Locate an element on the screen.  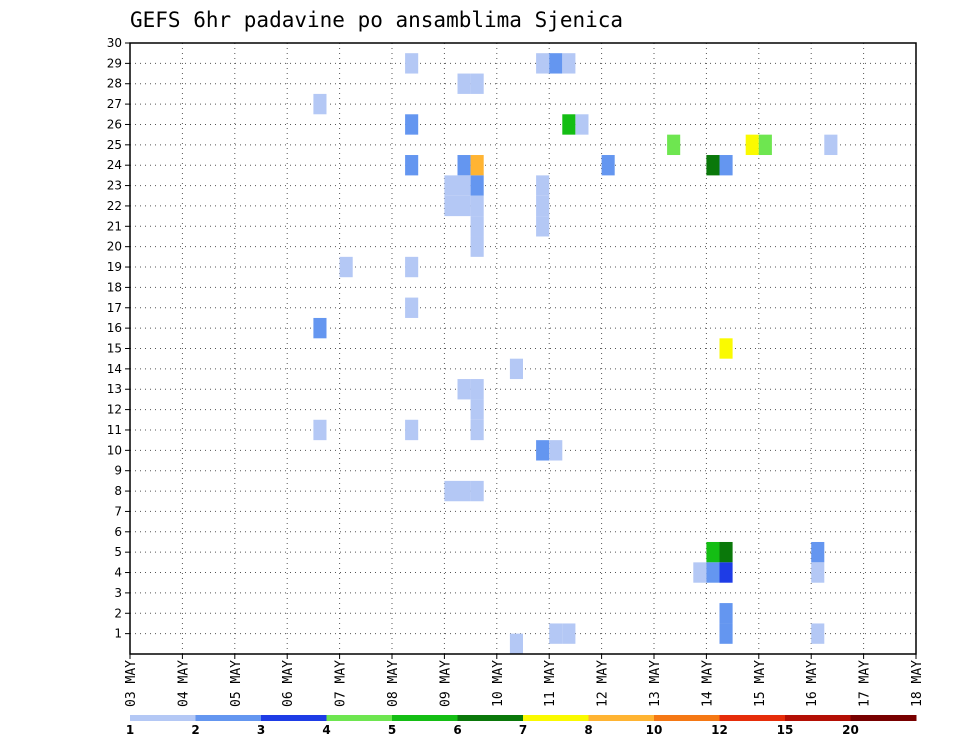
x-tick-label: 05 MAY is located at coordinates (236, 683).